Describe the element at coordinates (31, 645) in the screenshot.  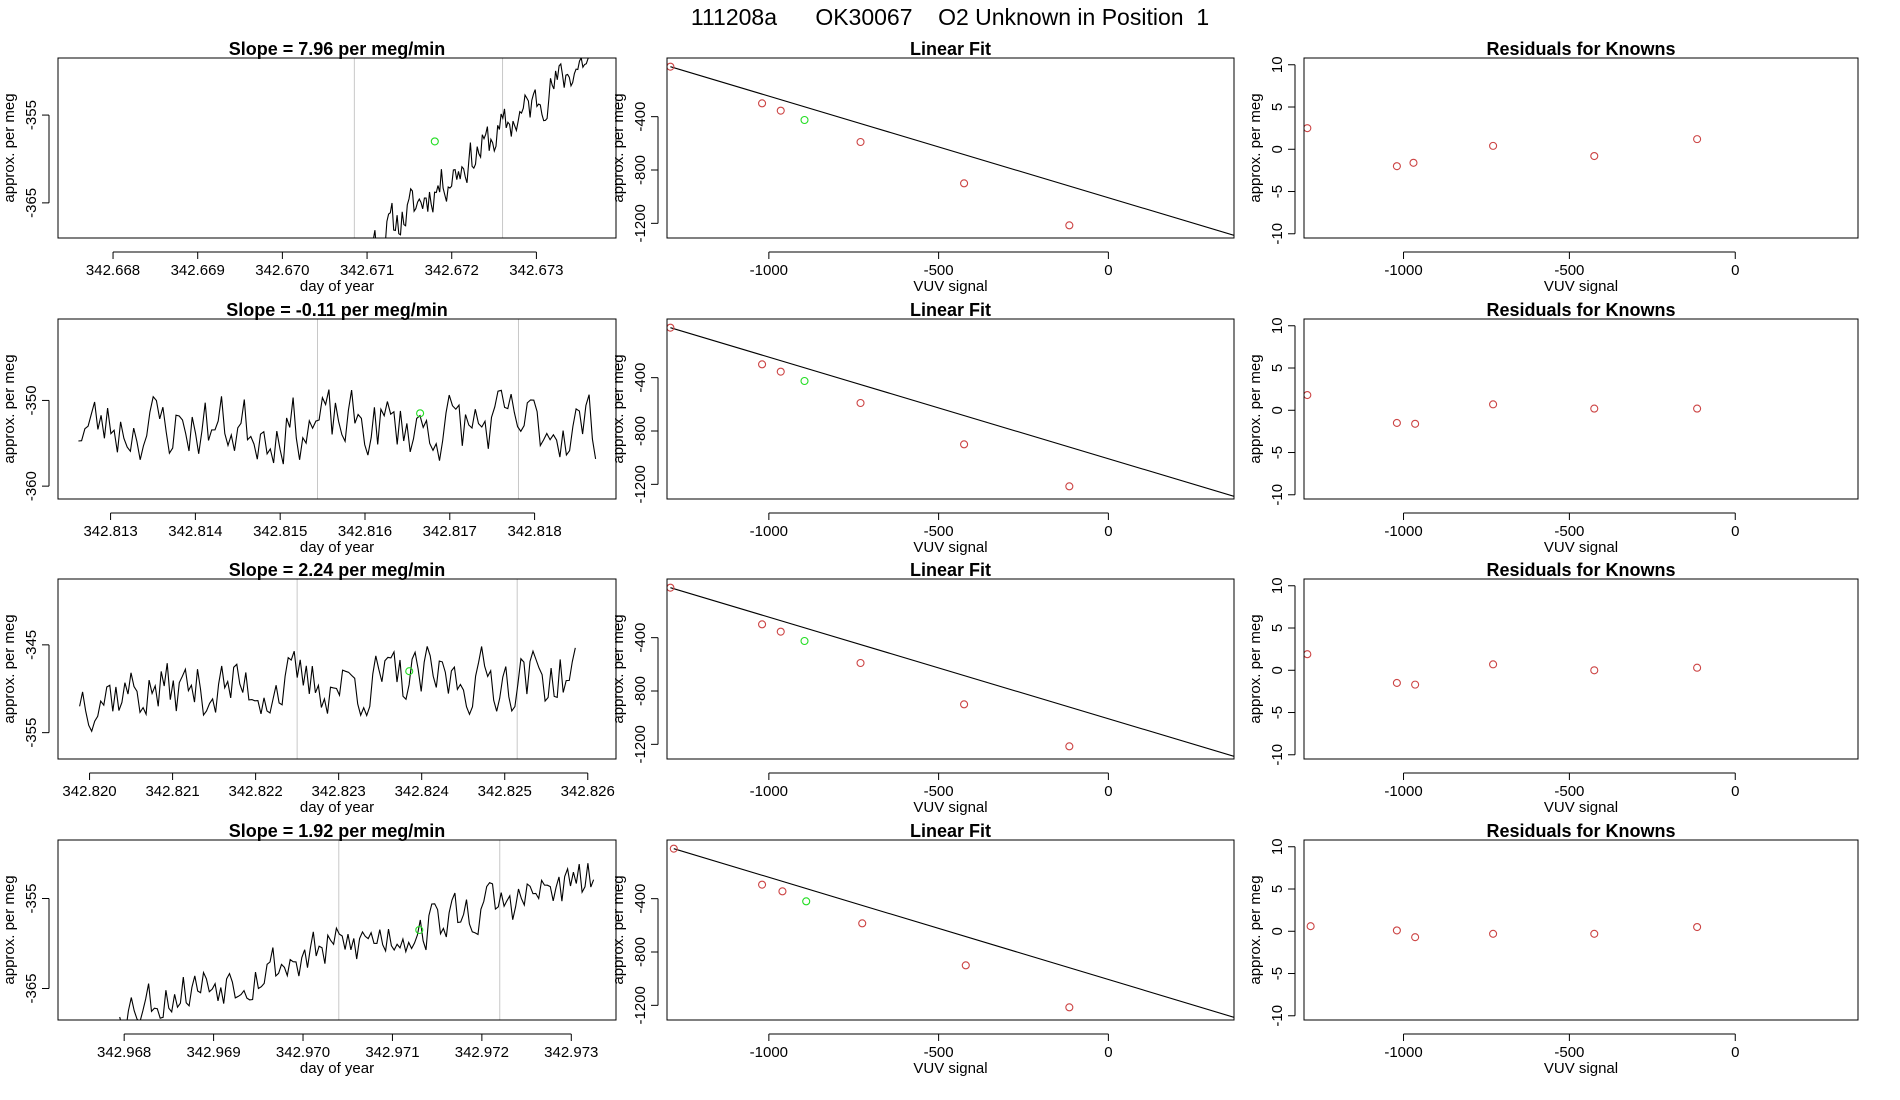
I see `y-tick-label: -345` at that location.